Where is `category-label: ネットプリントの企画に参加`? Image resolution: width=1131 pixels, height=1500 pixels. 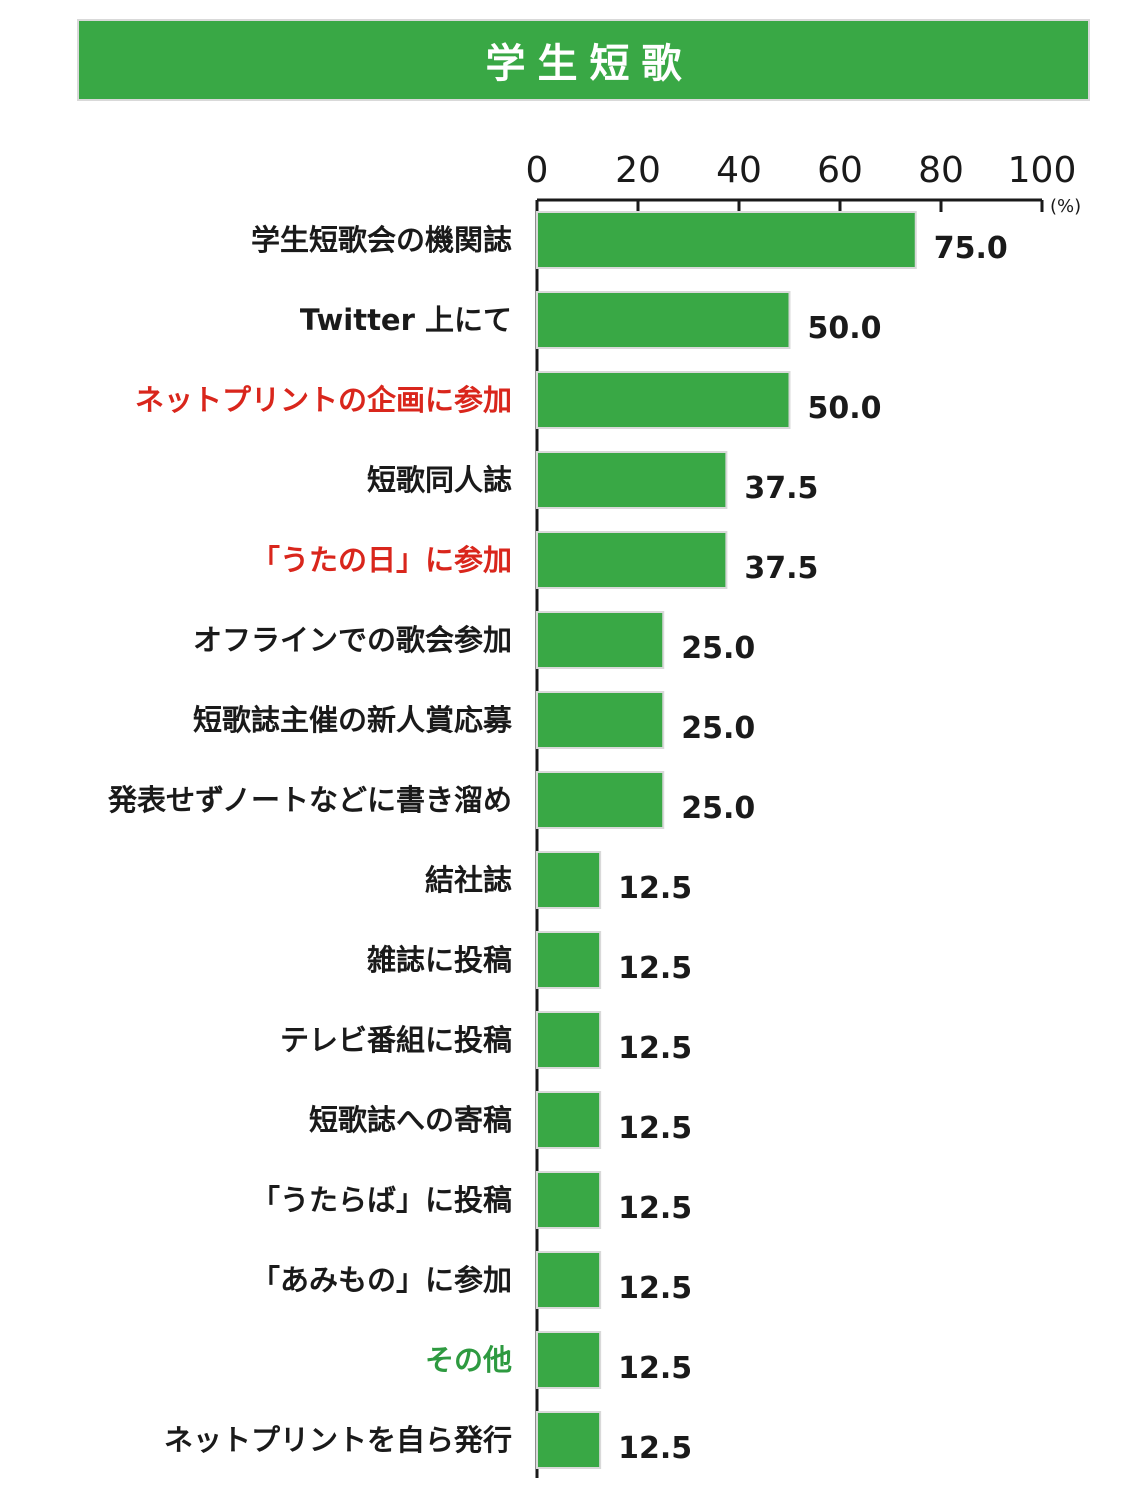
category-label: ネットプリントの企画に参加 is located at coordinates (323, 400).